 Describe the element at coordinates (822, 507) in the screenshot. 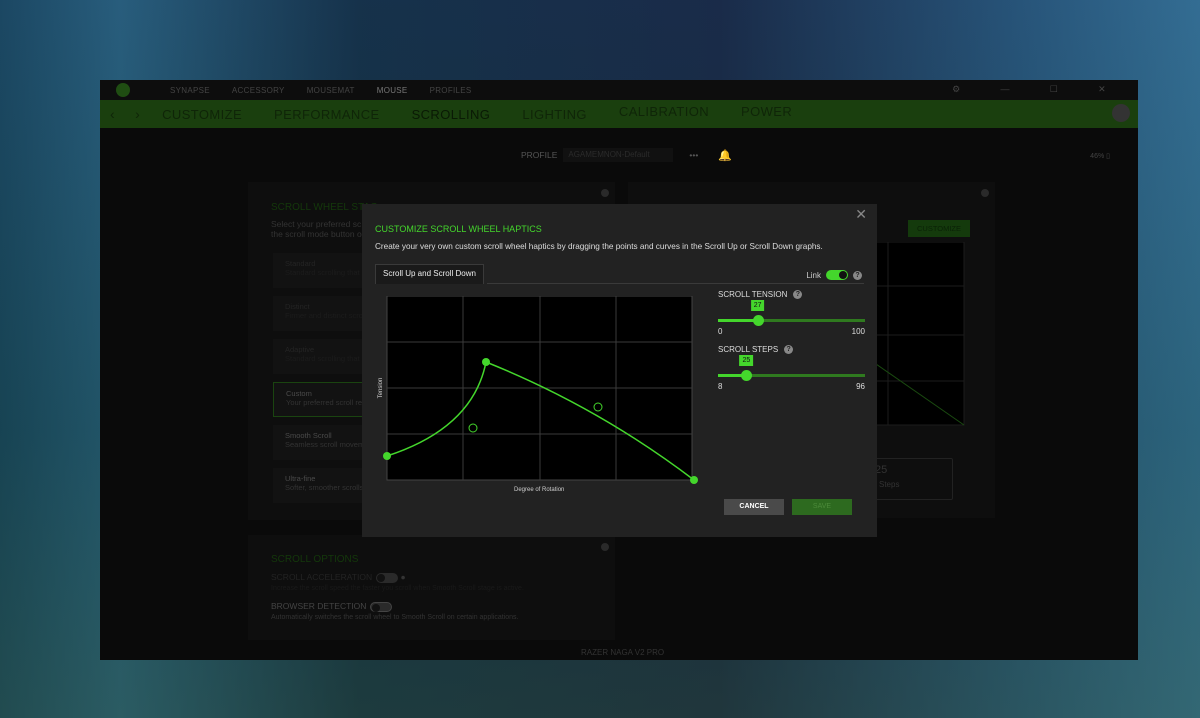

I see `save-button: SAVE` at that location.